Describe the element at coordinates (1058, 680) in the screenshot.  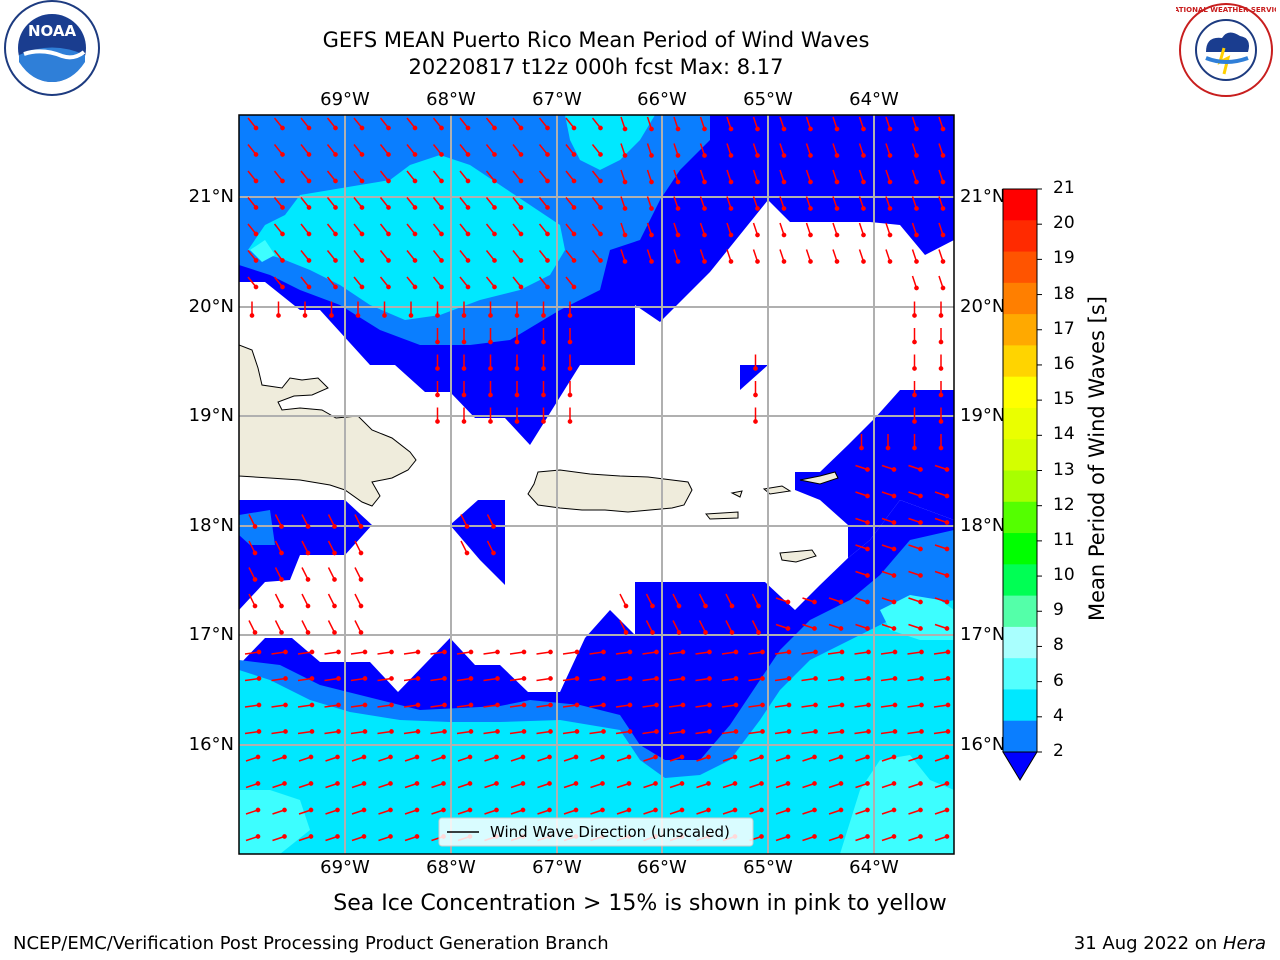
I see `colorbar-tick-label: 6` at that location.